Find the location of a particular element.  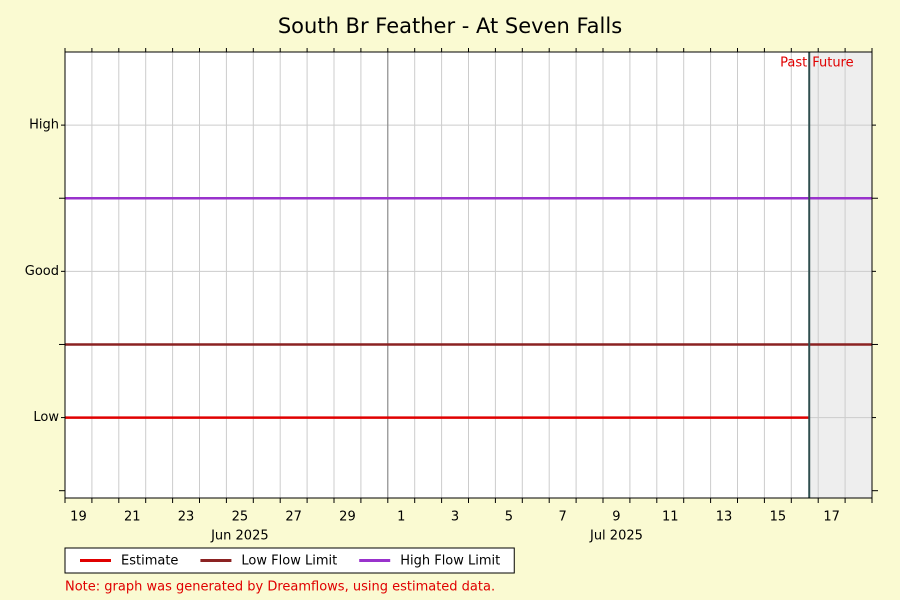

past-label: Past is located at coordinates (793, 63).